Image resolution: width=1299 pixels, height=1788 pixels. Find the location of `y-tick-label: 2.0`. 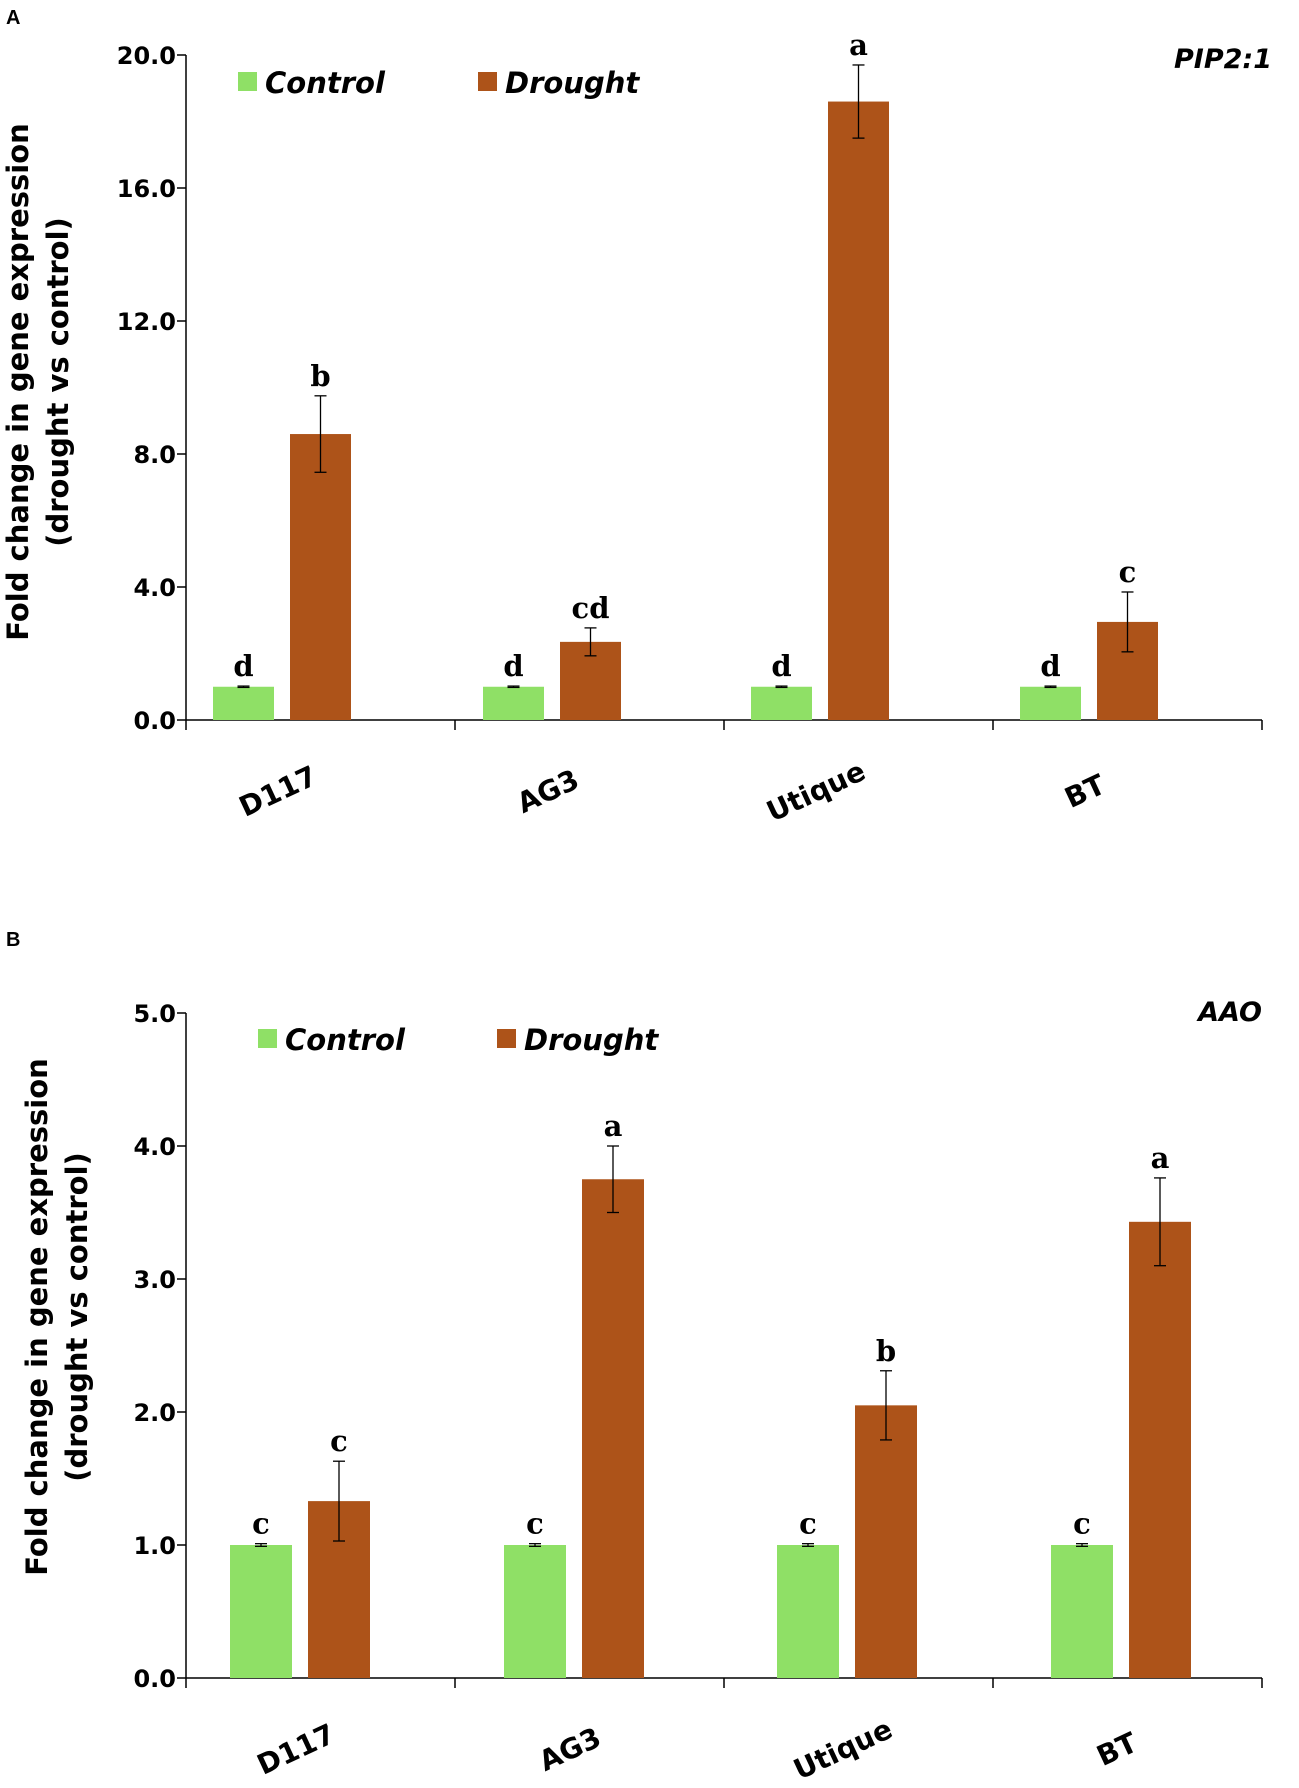

y-tick-label: 2.0 is located at coordinates (154, 1413).